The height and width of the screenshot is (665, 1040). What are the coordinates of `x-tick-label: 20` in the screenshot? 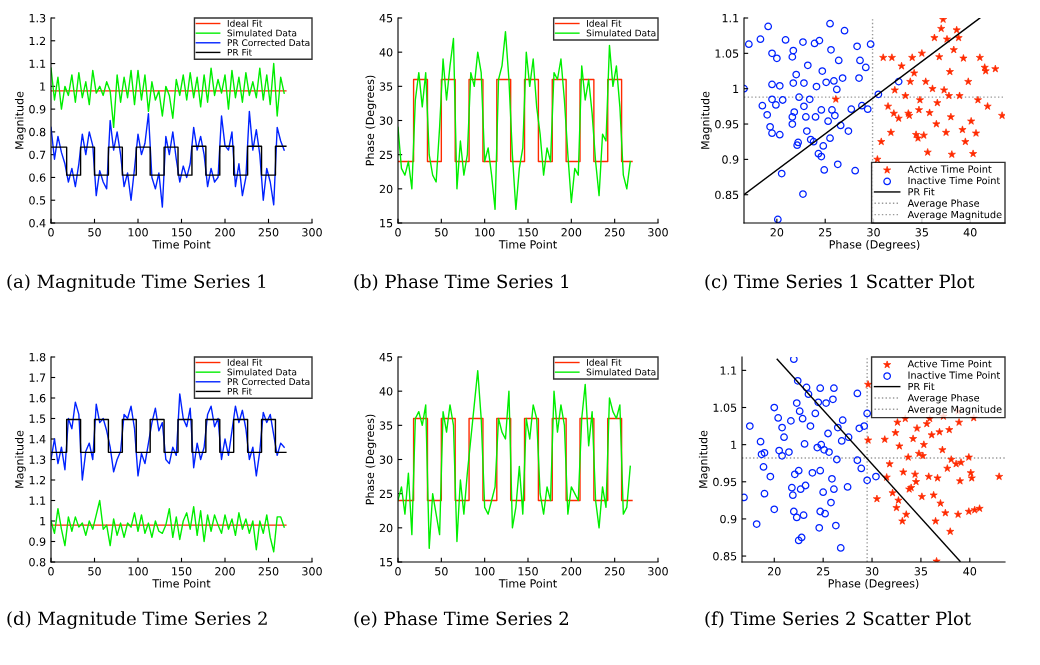 It's located at (774, 571).